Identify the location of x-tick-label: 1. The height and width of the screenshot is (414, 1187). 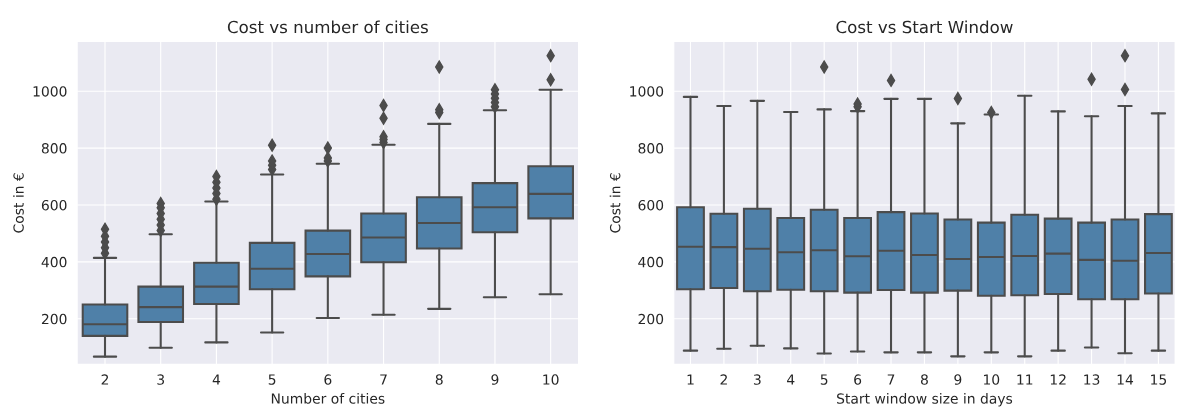
(690, 379).